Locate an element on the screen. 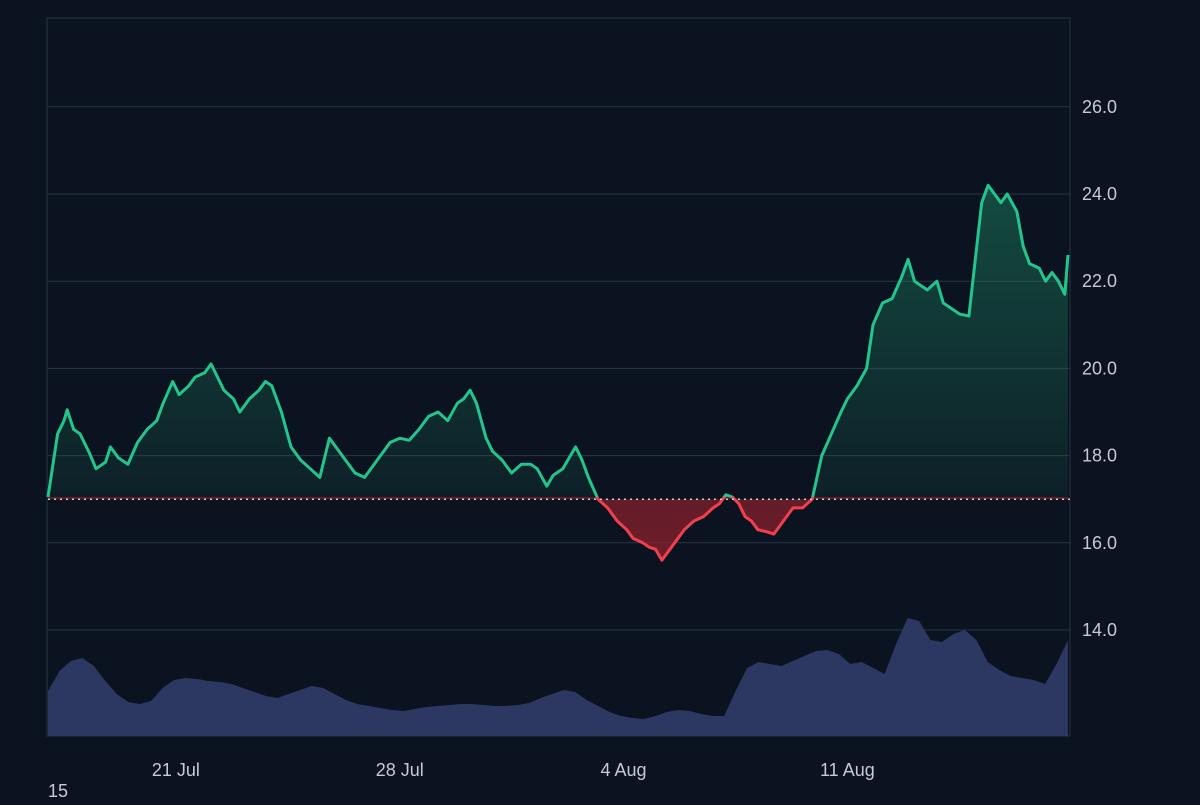 The width and height of the screenshot is (1200, 805). y-tick-label: 24.0 is located at coordinates (1099, 194).